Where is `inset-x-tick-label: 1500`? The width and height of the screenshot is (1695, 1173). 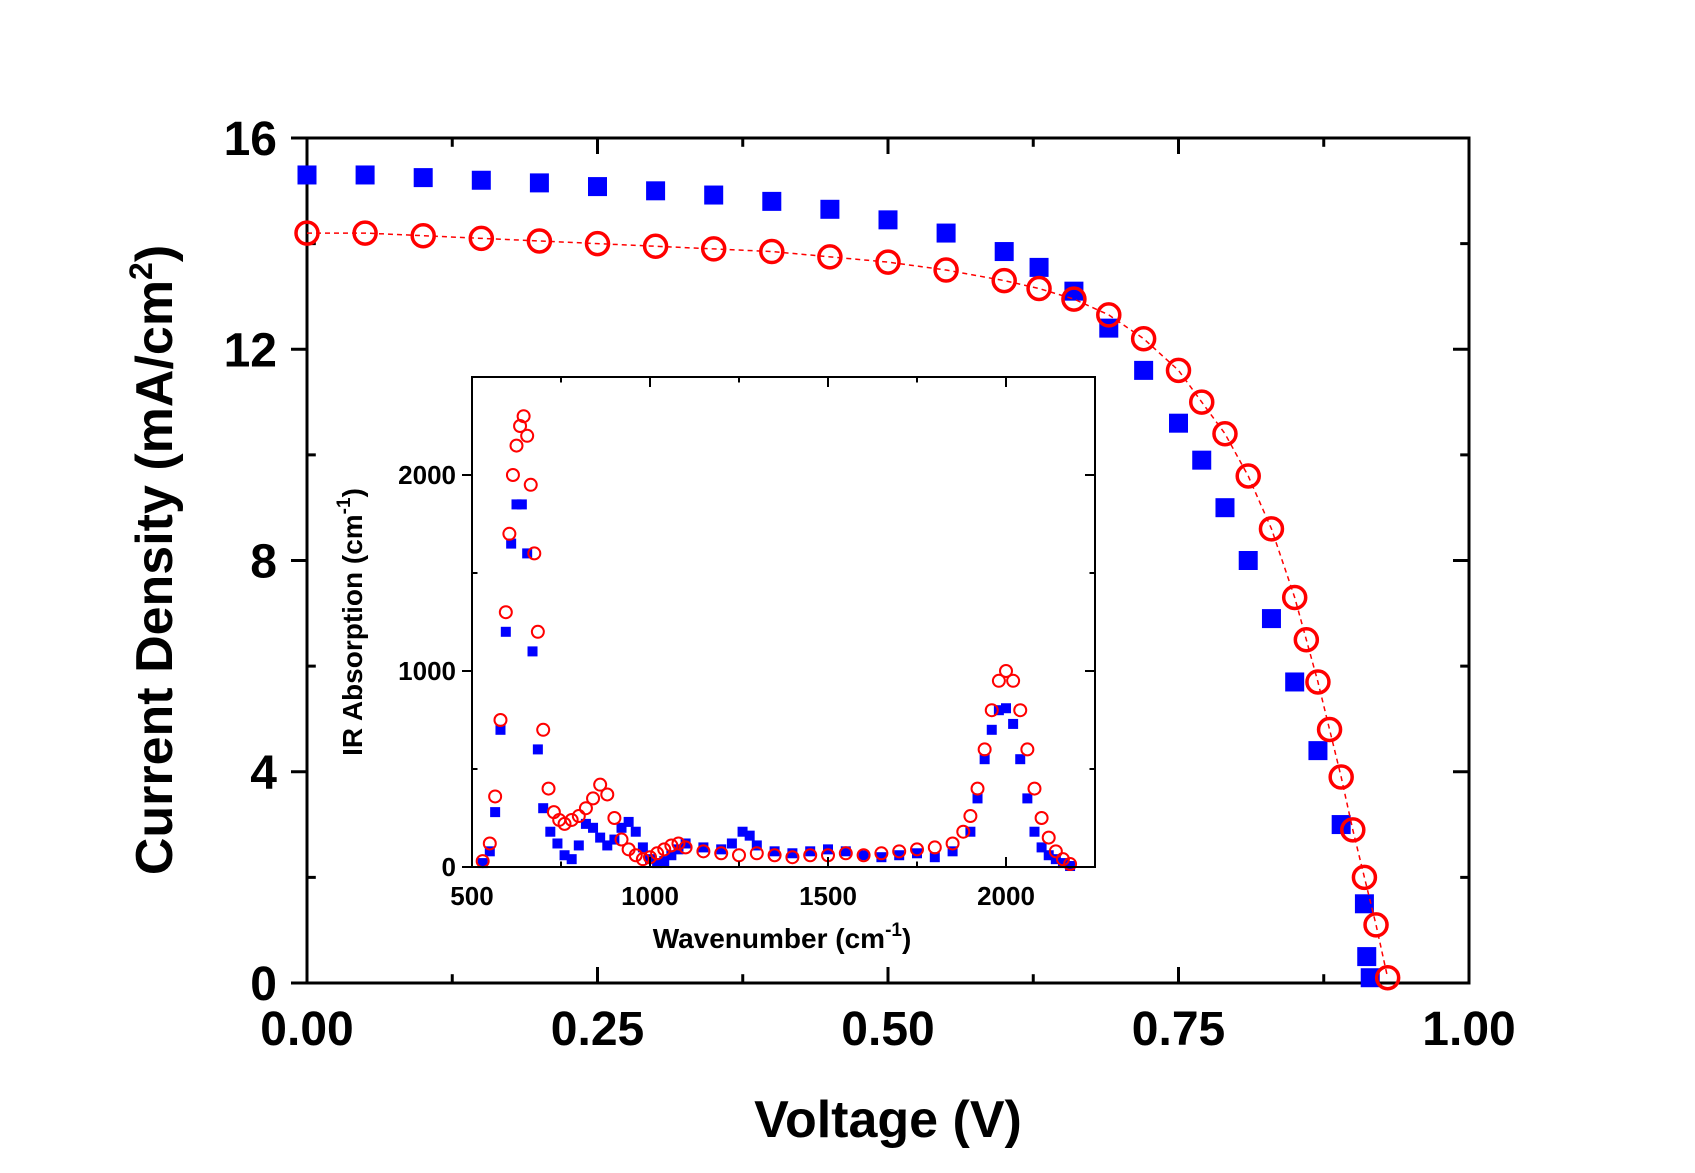 inset-x-tick-label: 1500 is located at coordinates (828, 896).